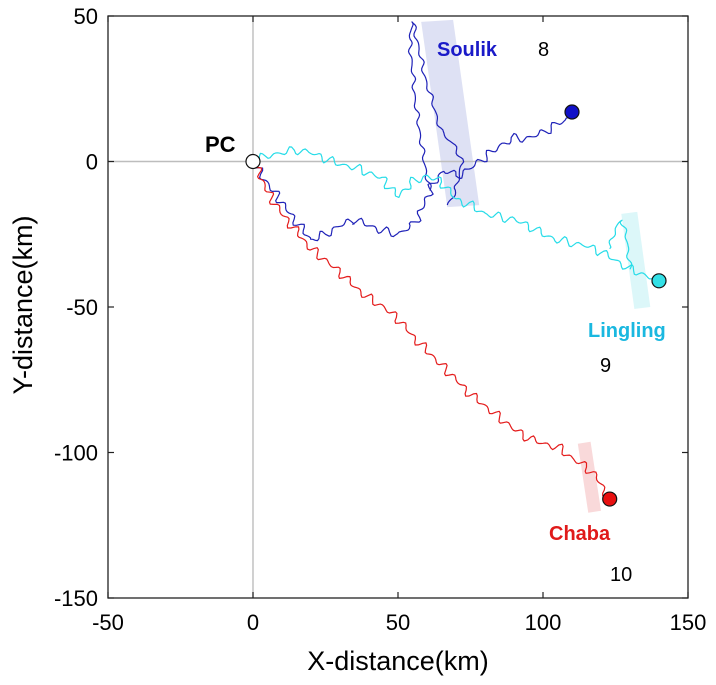 Image resolution: width=716 pixels, height=685 pixels. I want to click on shade-soulik, so click(450, 113).